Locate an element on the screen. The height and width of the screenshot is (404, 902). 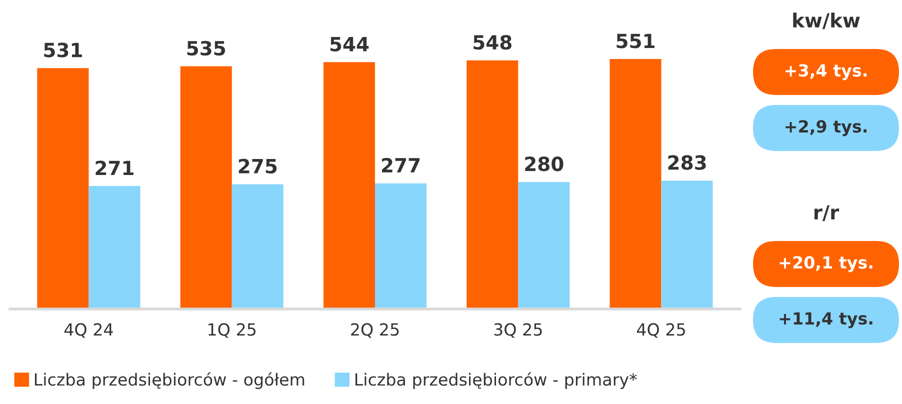
x-tick-label: 3Q 25 is located at coordinates (518, 330).